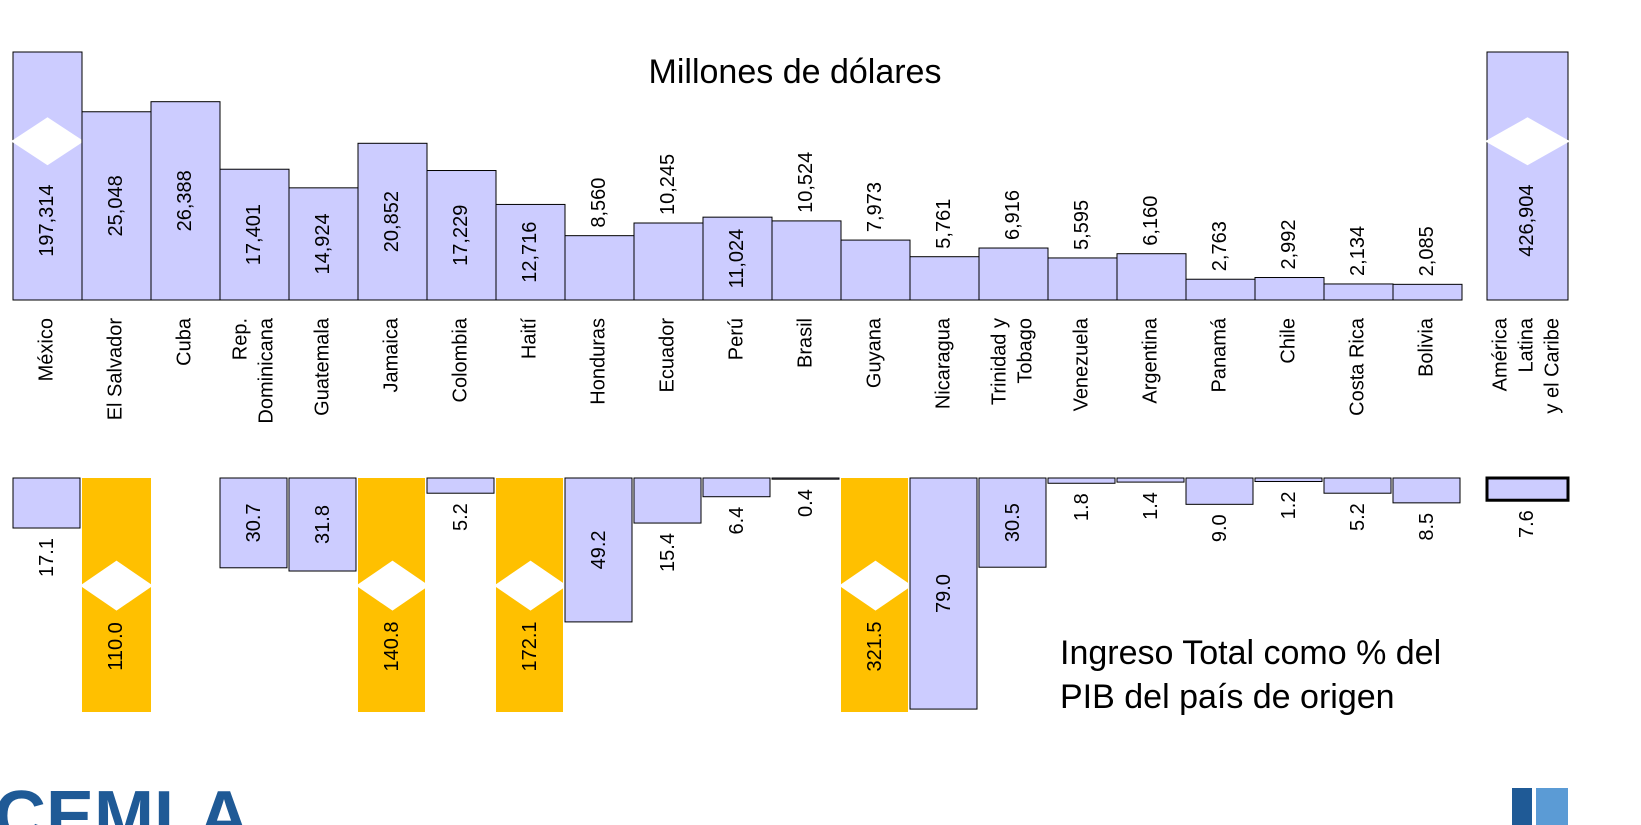 This screenshot has height=825, width=1641. What do you see at coordinates (1527, 524) in the screenshot?
I see `data-label: 7.6` at bounding box center [1527, 524].